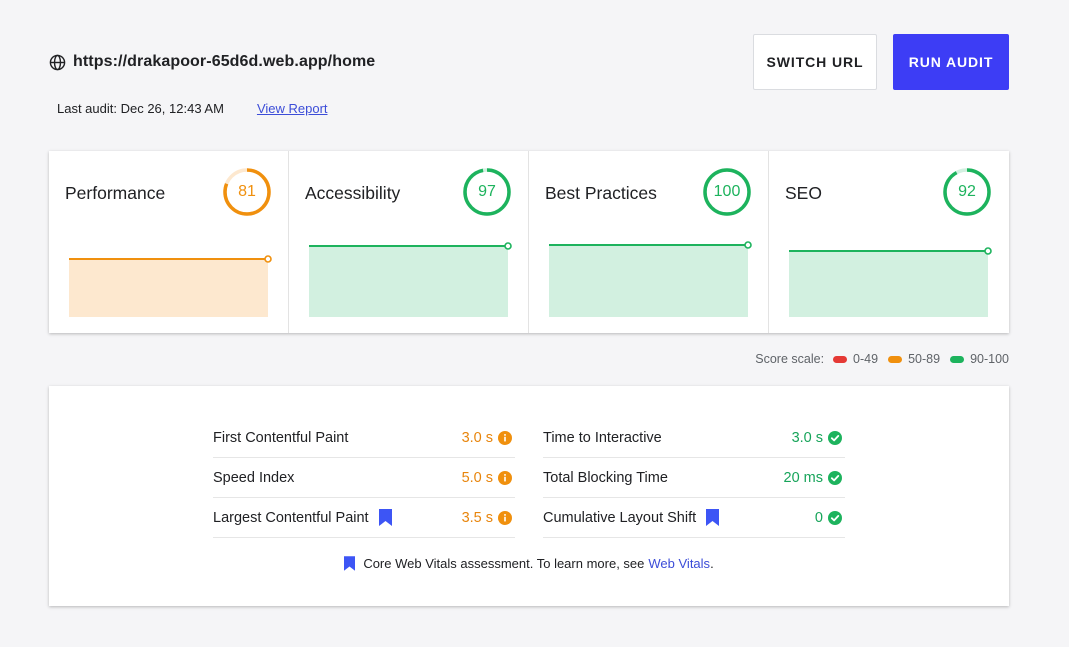 The width and height of the screenshot is (1069, 647). Describe the element at coordinates (712, 563) in the screenshot. I see `footnote-period: .` at that location.